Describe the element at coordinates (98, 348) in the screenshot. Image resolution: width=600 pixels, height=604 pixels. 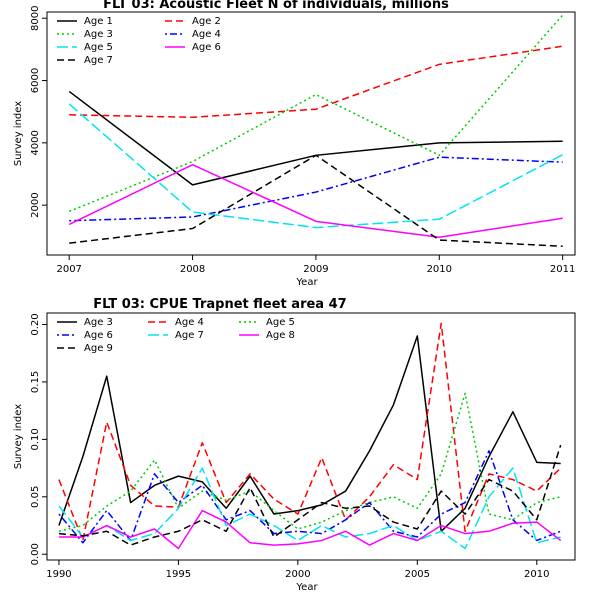
I see `legend-entry: Age 9` at that location.